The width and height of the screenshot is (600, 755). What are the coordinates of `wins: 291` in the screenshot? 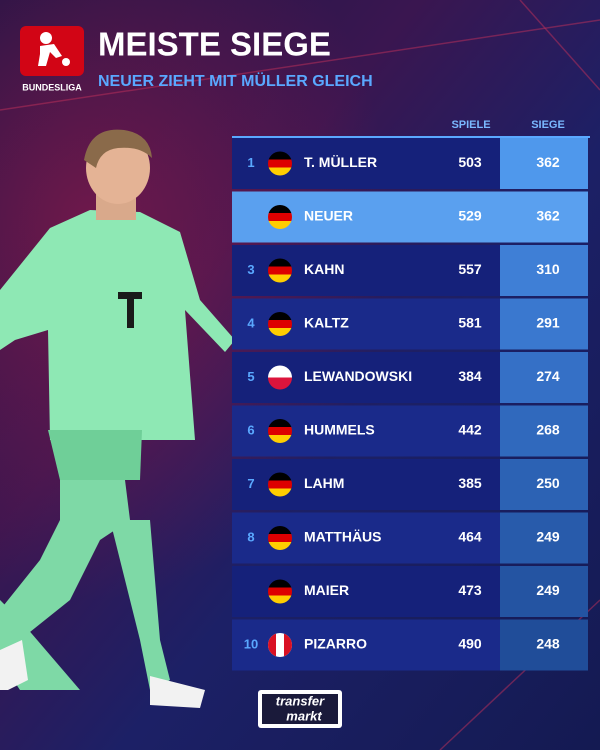 It's located at (548, 323).